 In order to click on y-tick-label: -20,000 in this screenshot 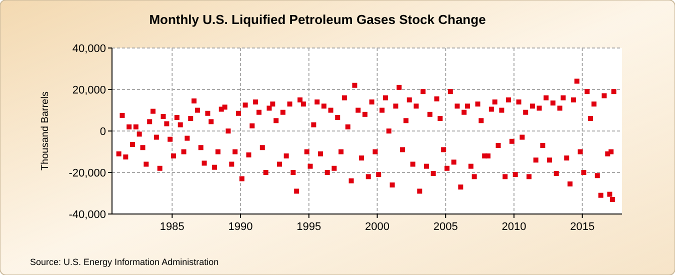, I will do `click(87, 174)`.